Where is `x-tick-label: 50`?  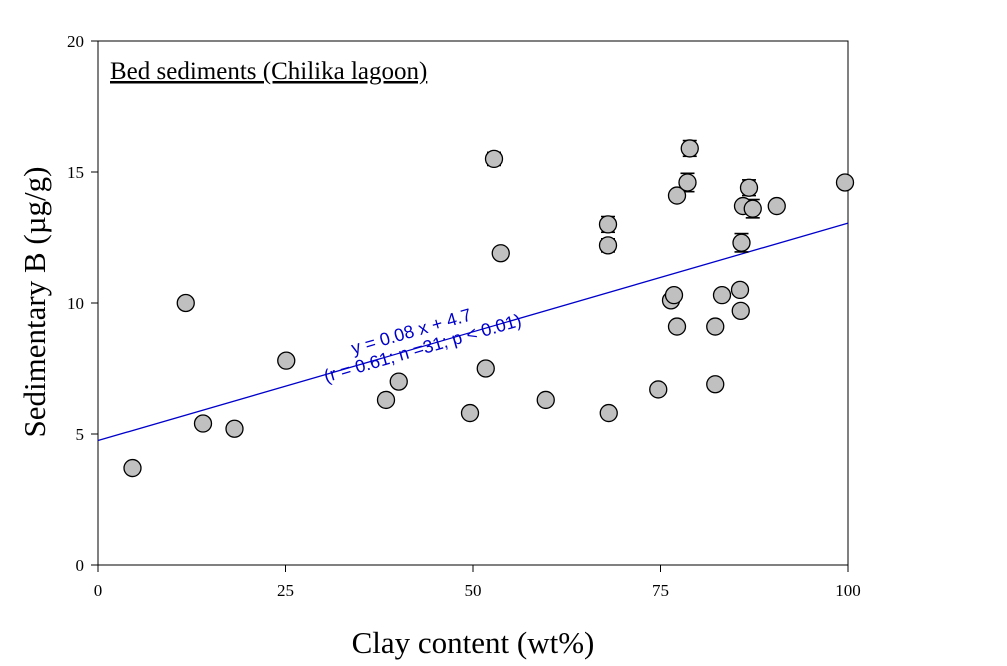
x-tick-label: 50 is located at coordinates (473, 590).